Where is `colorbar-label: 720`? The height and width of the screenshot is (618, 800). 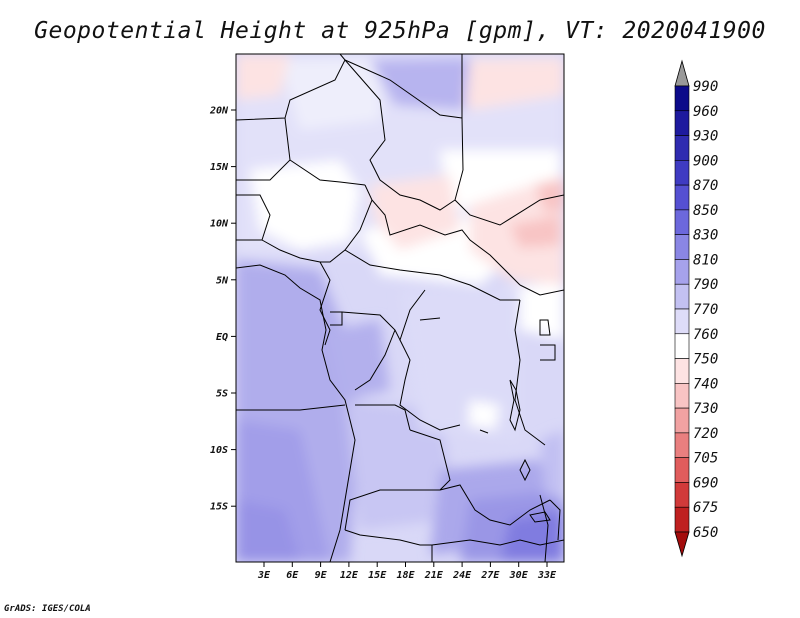
colorbar-label: 720 is located at coordinates (705, 434).